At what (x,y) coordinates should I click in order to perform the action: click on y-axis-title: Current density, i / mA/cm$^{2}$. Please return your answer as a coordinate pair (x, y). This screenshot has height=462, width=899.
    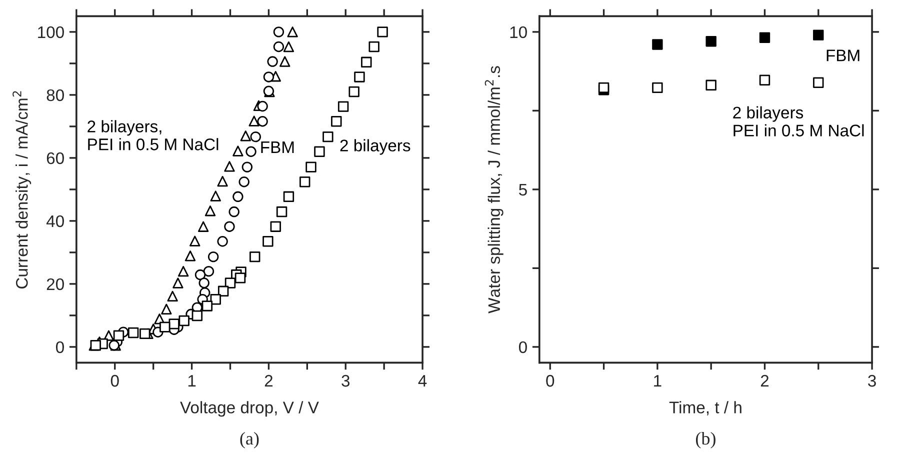
    Looking at the image, I should click on (22, 189).